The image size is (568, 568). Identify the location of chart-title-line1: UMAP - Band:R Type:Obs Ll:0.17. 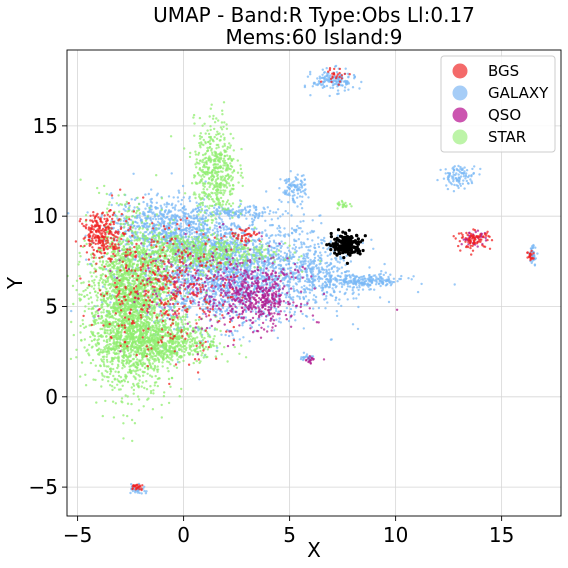
(314, 15).